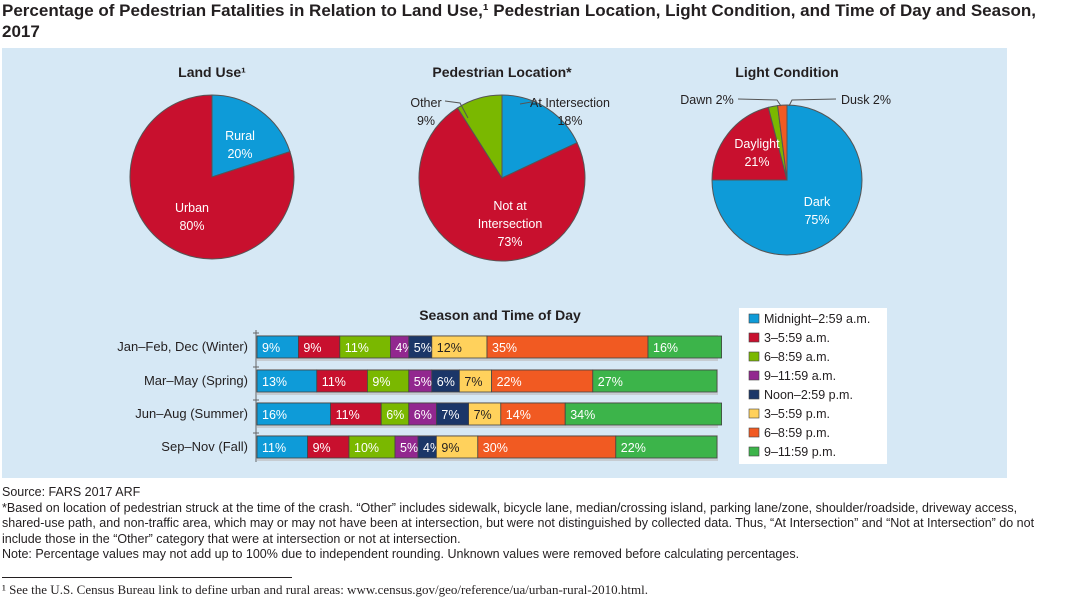 The width and height of the screenshot is (1073, 608). Describe the element at coordinates (797, 338) in the screenshot. I see `legend-label: 3–5:59 a.m.` at that location.